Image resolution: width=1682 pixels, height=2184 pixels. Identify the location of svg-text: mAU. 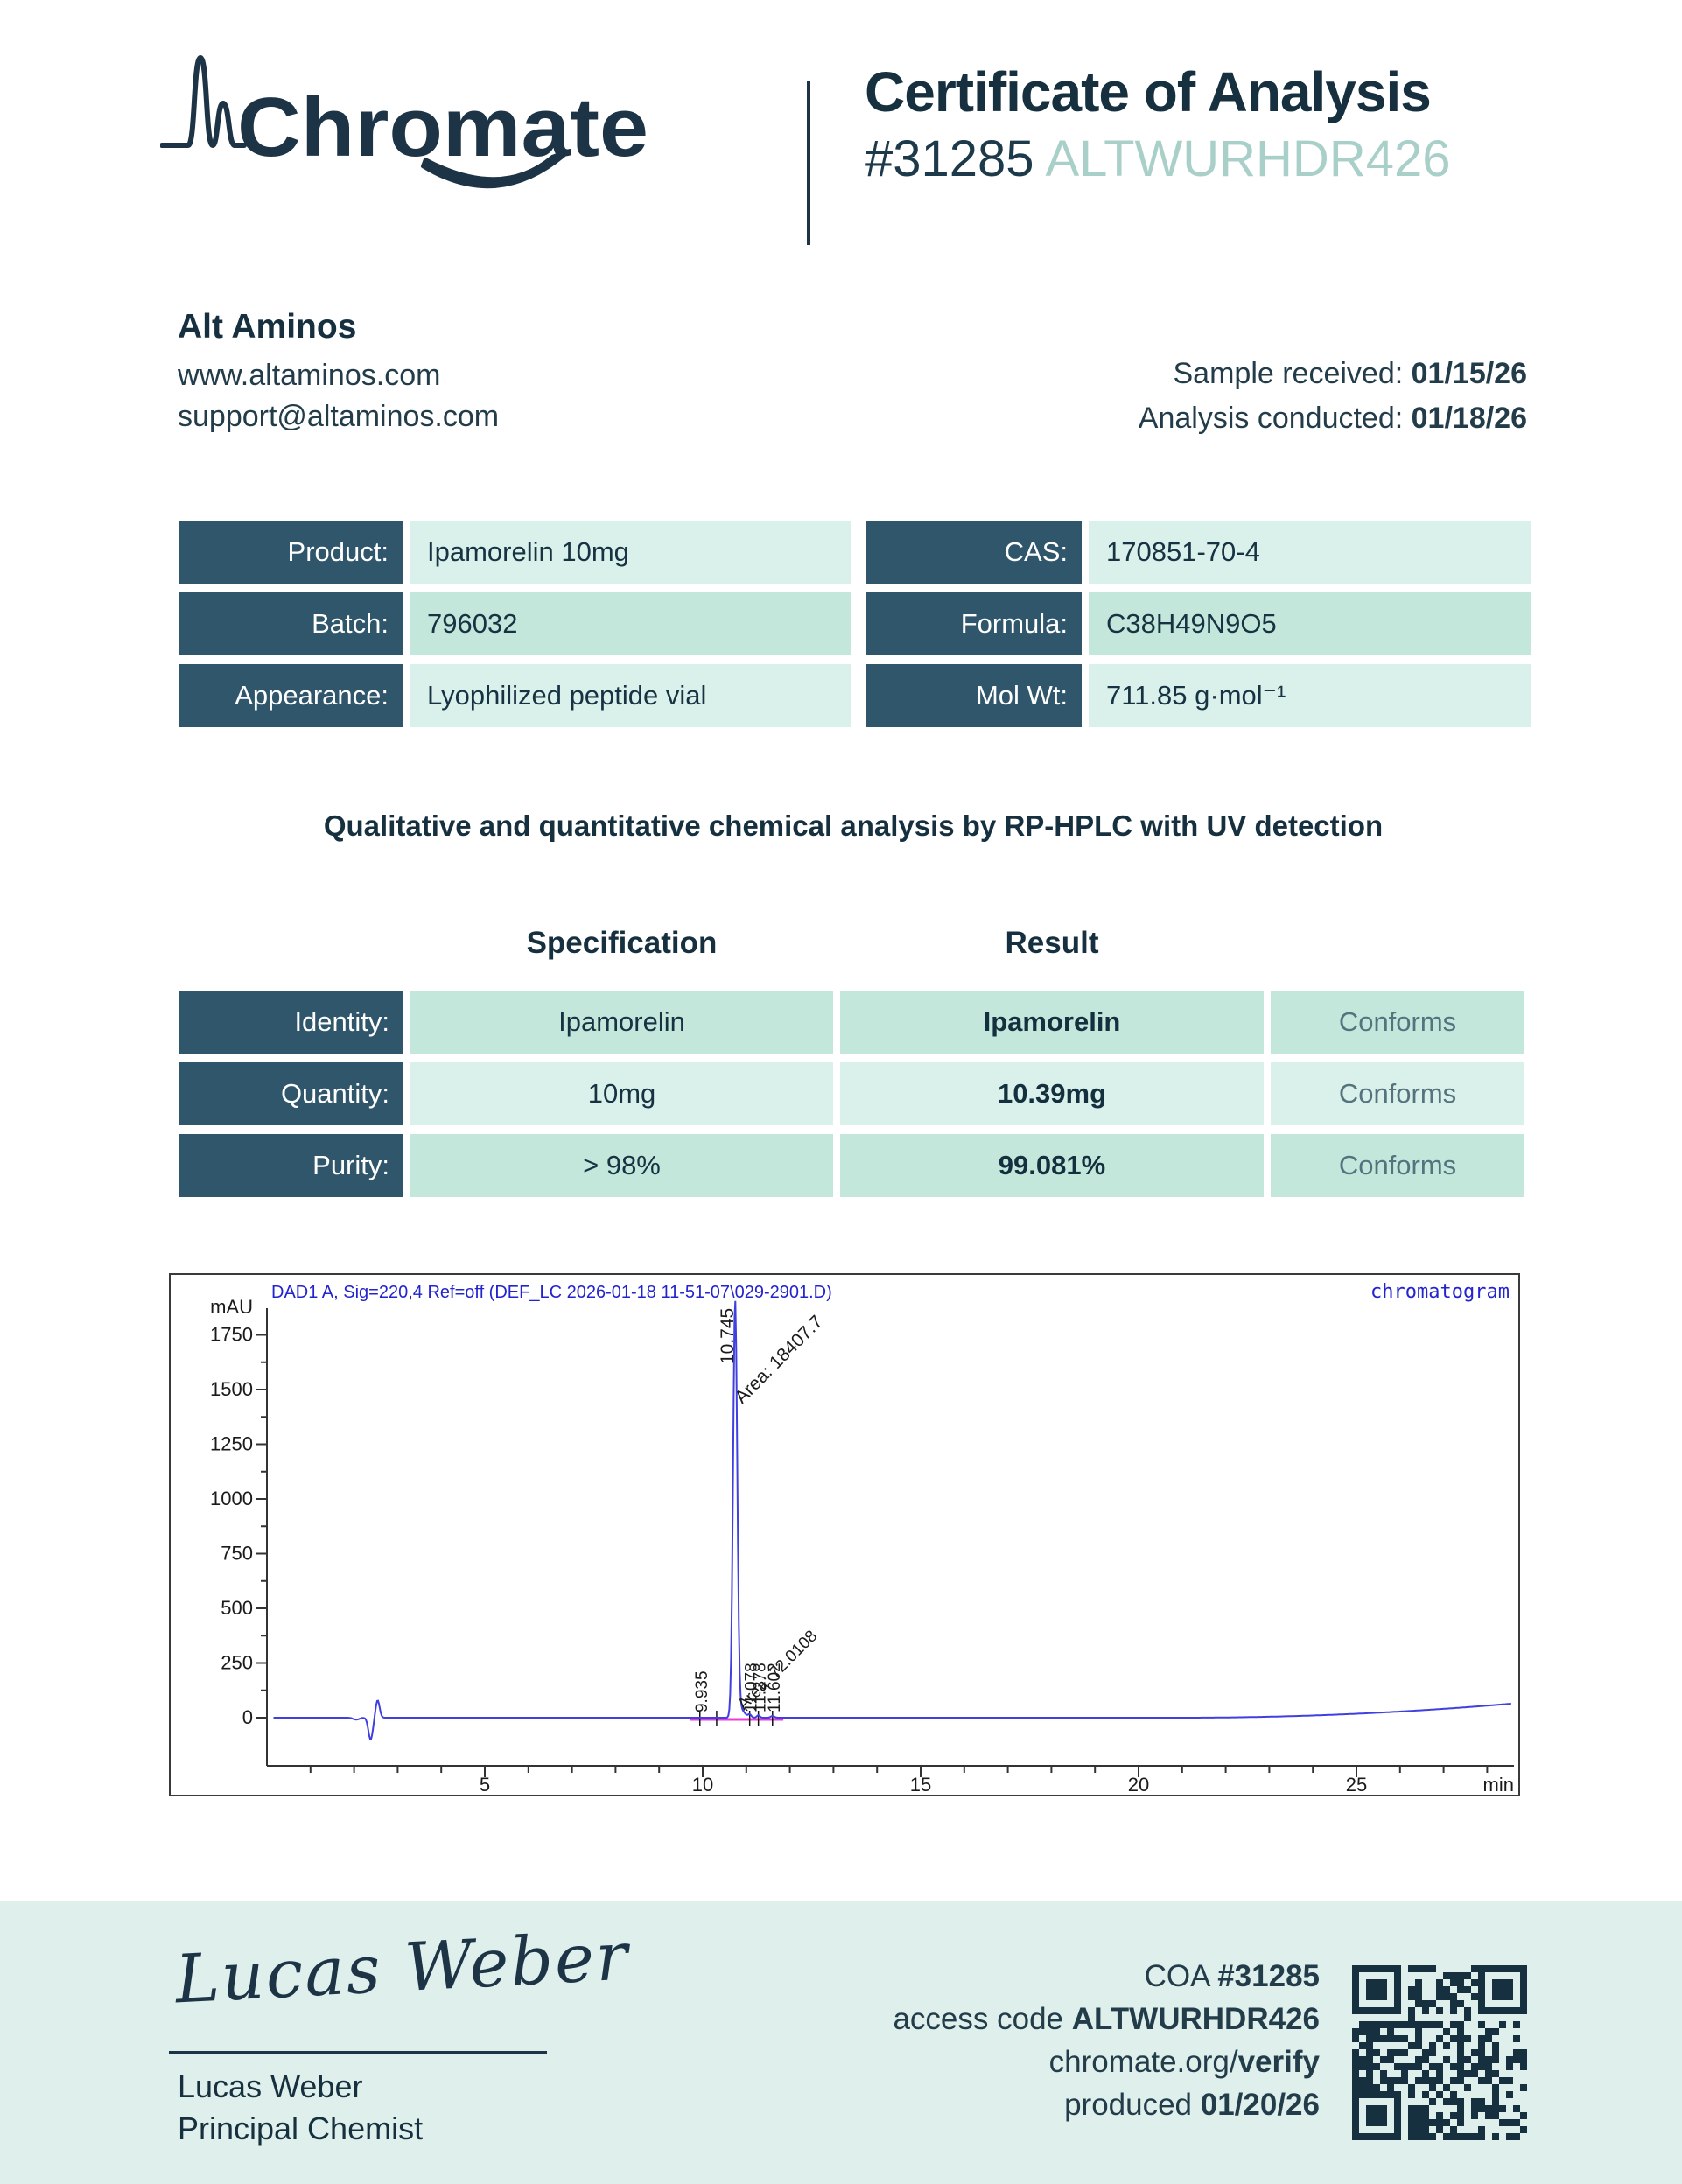
(231, 1307).